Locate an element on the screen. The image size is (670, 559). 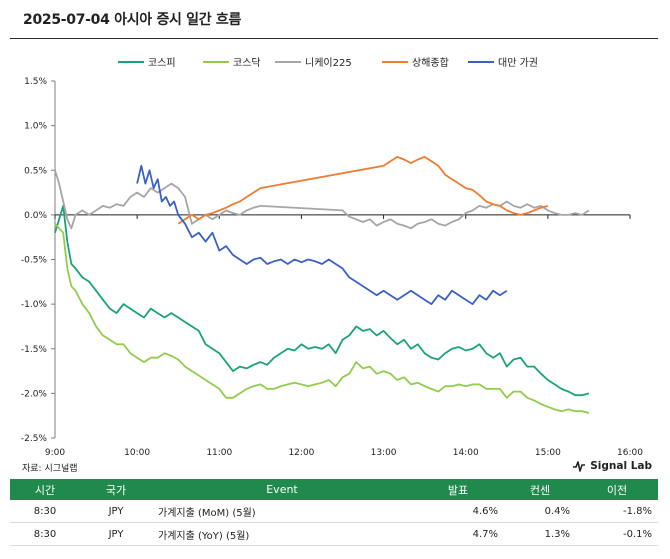
signal-icon is located at coordinates (579, 466).